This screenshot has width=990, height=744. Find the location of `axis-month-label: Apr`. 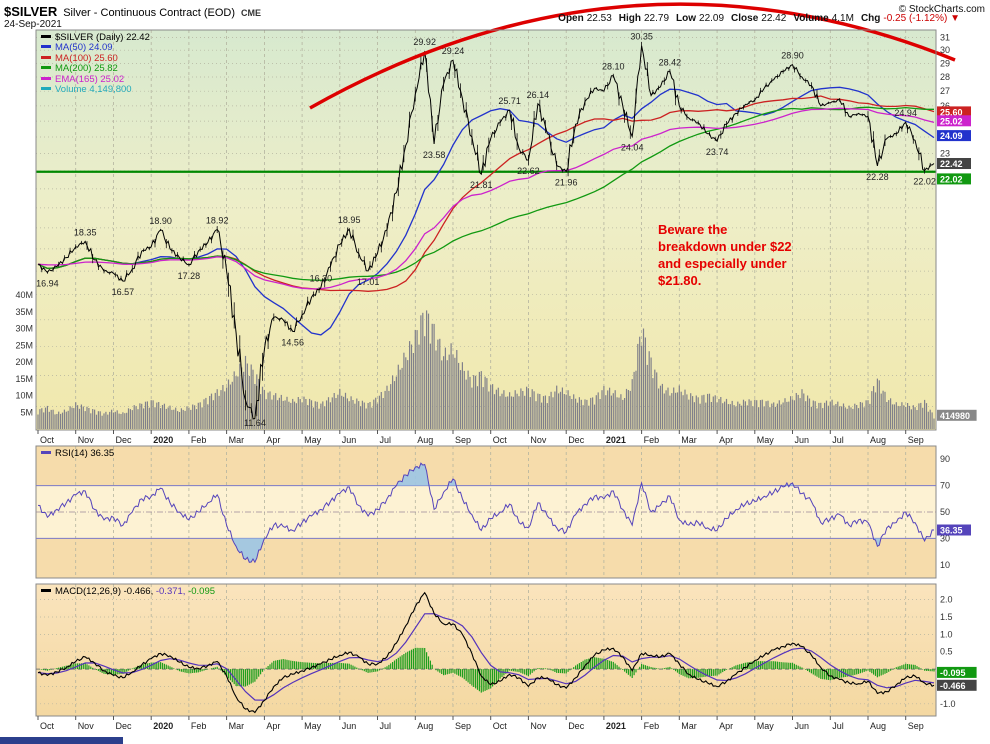

axis-month-label: Apr is located at coordinates (273, 440).